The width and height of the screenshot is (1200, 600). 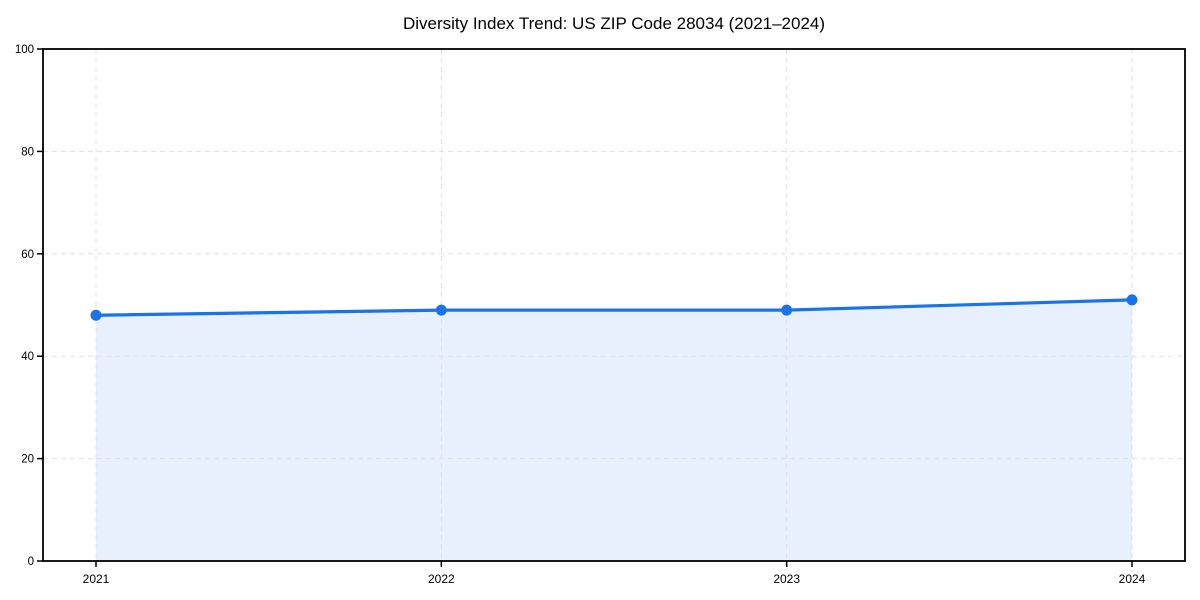 I want to click on trend-line, so click(x=614, y=307).